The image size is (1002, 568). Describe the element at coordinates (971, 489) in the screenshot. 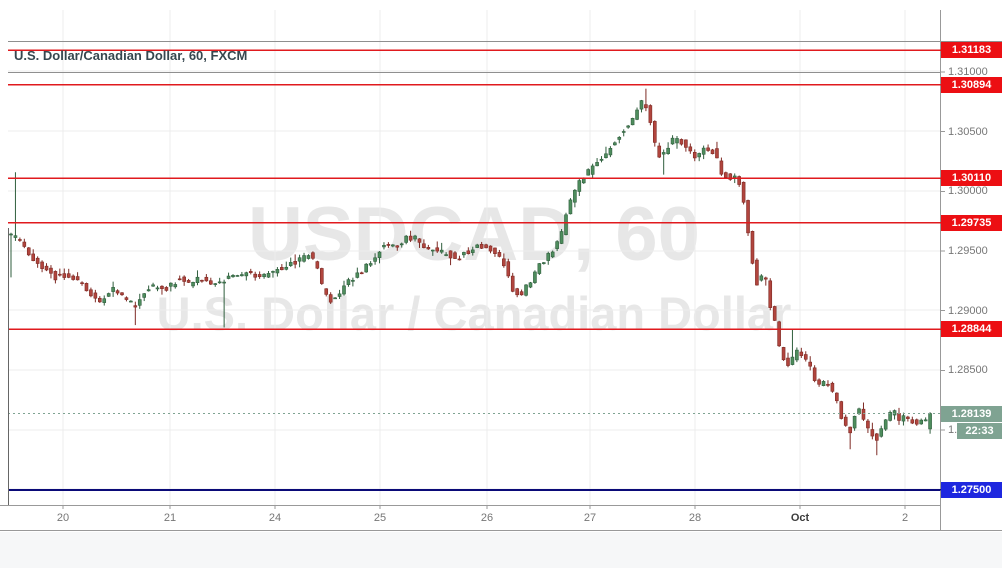

I see `support-level-badge: 1.27500` at that location.